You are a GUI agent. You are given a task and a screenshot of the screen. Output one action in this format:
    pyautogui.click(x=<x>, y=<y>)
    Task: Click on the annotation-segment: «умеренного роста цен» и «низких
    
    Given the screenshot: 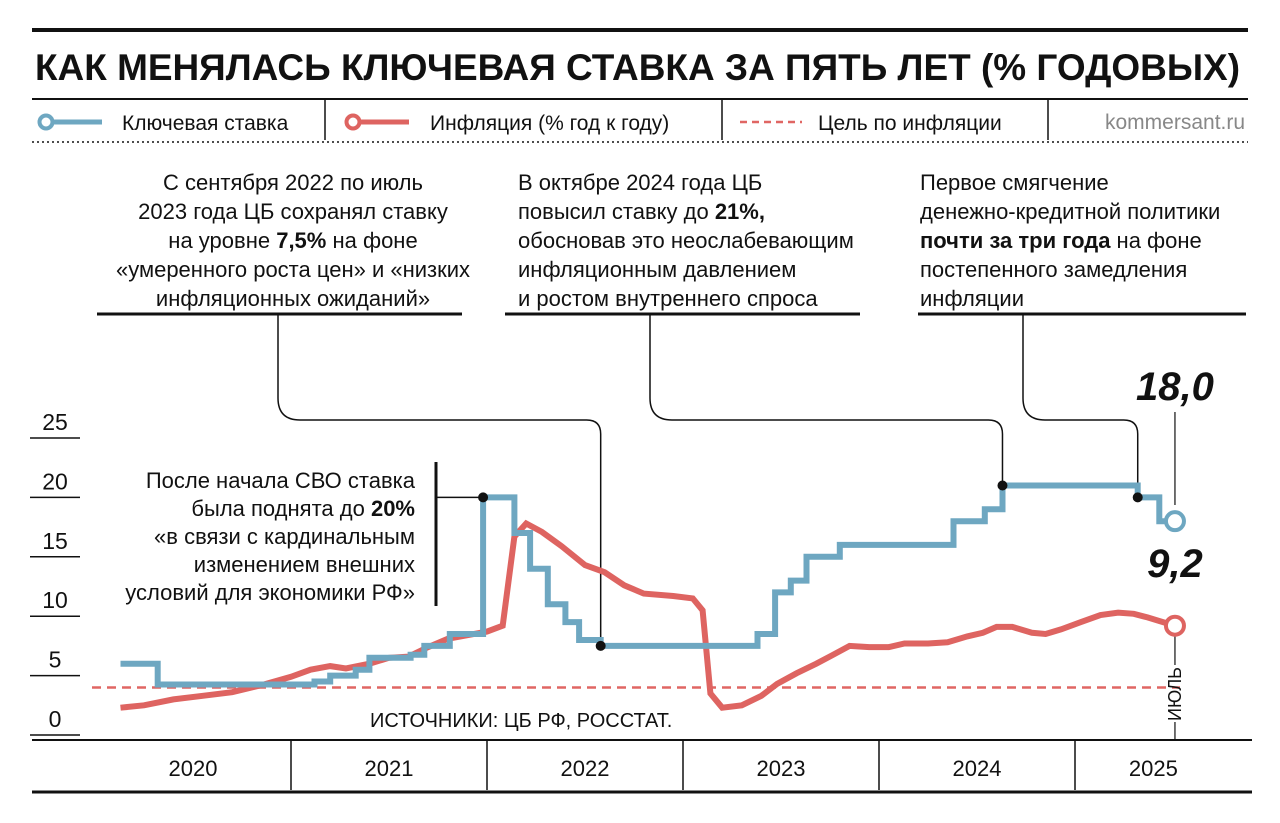 What is the action you would take?
    pyautogui.click(x=293, y=269)
    